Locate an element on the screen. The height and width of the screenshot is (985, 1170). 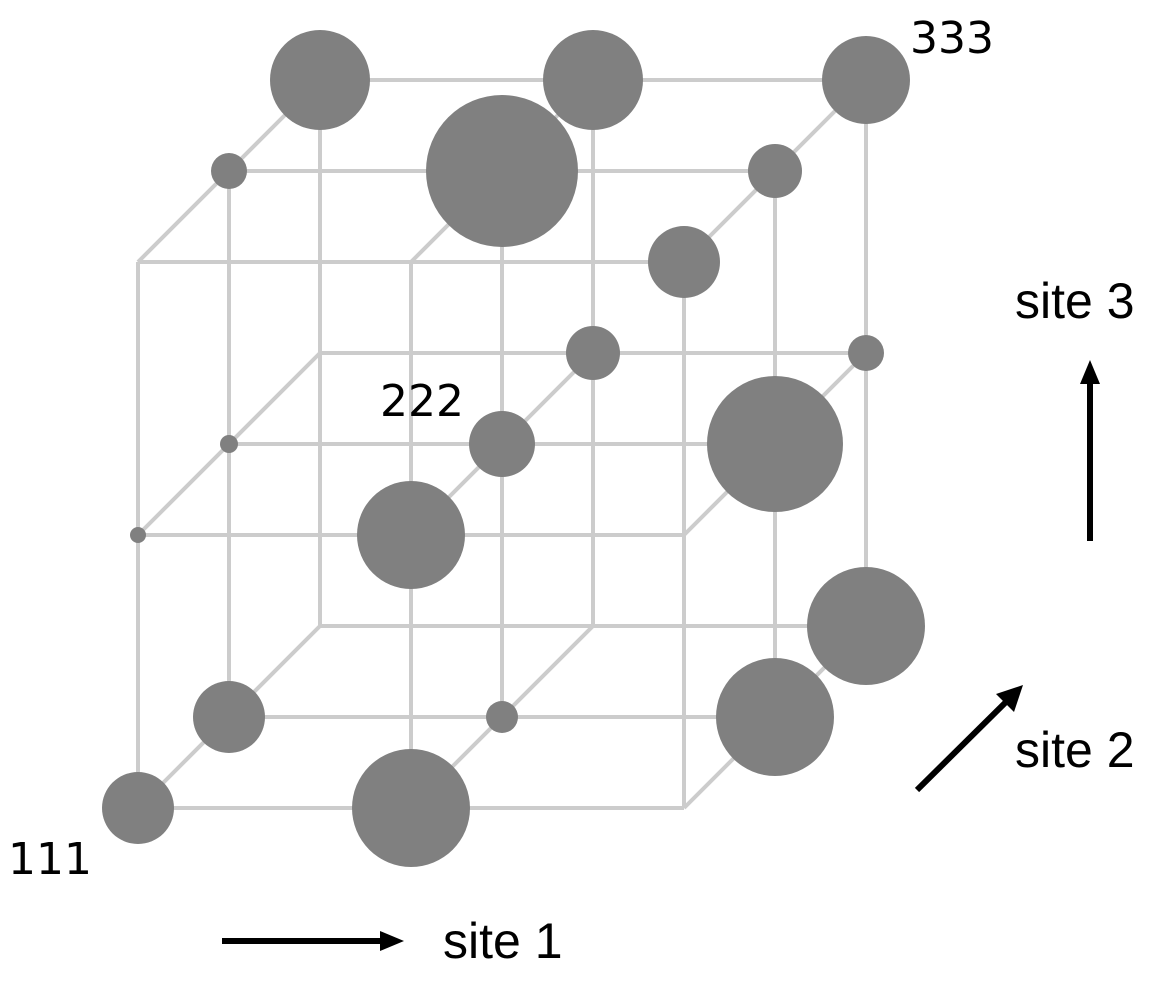
site3-arrow is located at coordinates (1090, 450).